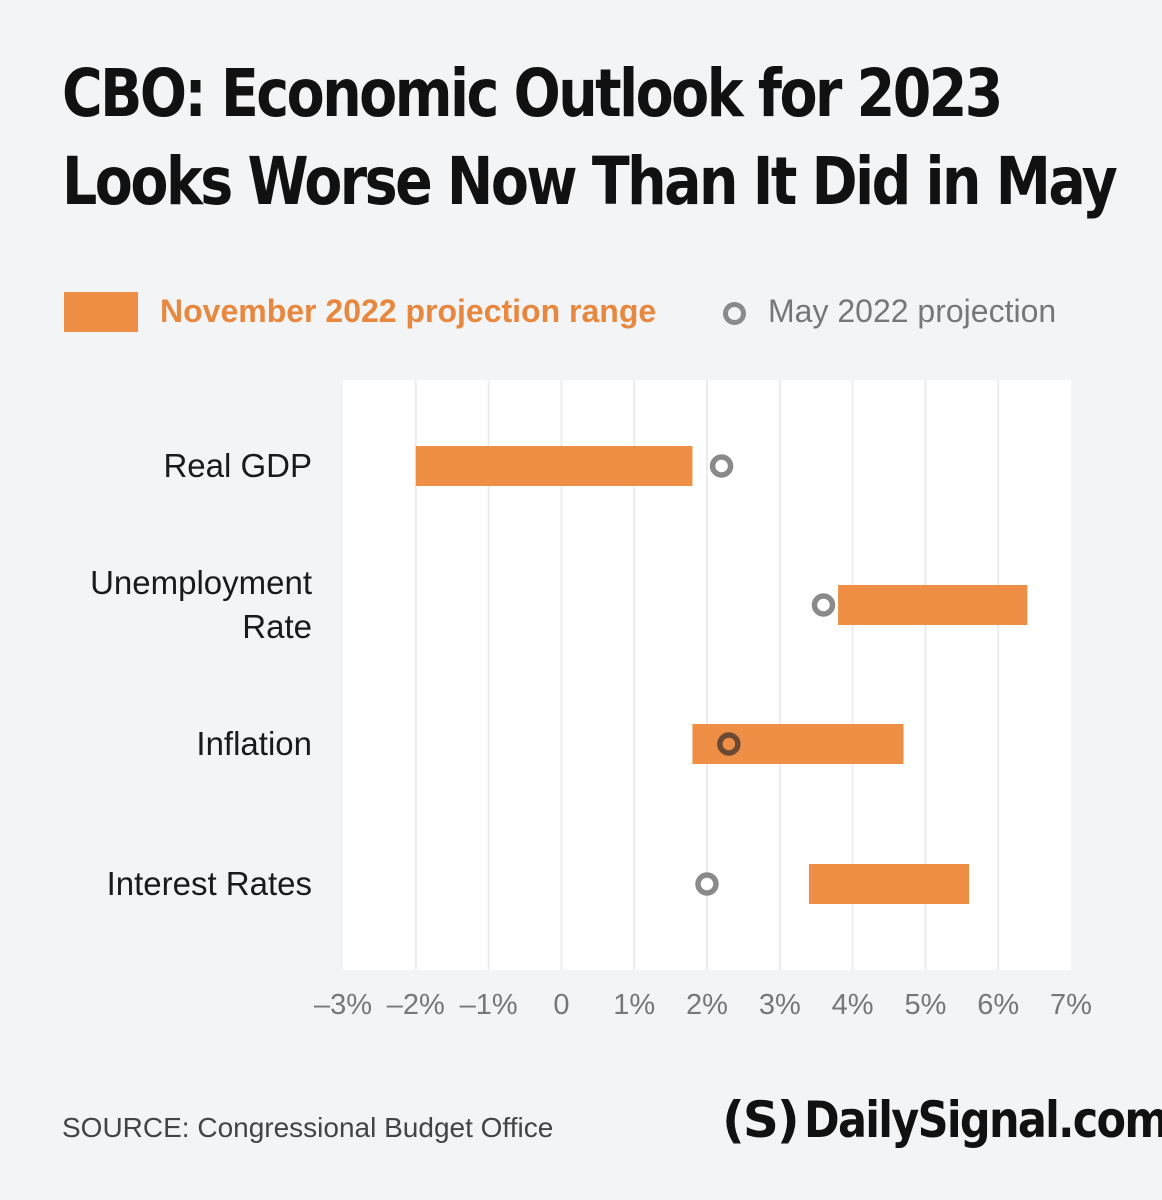 This screenshot has height=1200, width=1162. Describe the element at coordinates (254, 743) in the screenshot. I see `category-label: Inflation` at that location.